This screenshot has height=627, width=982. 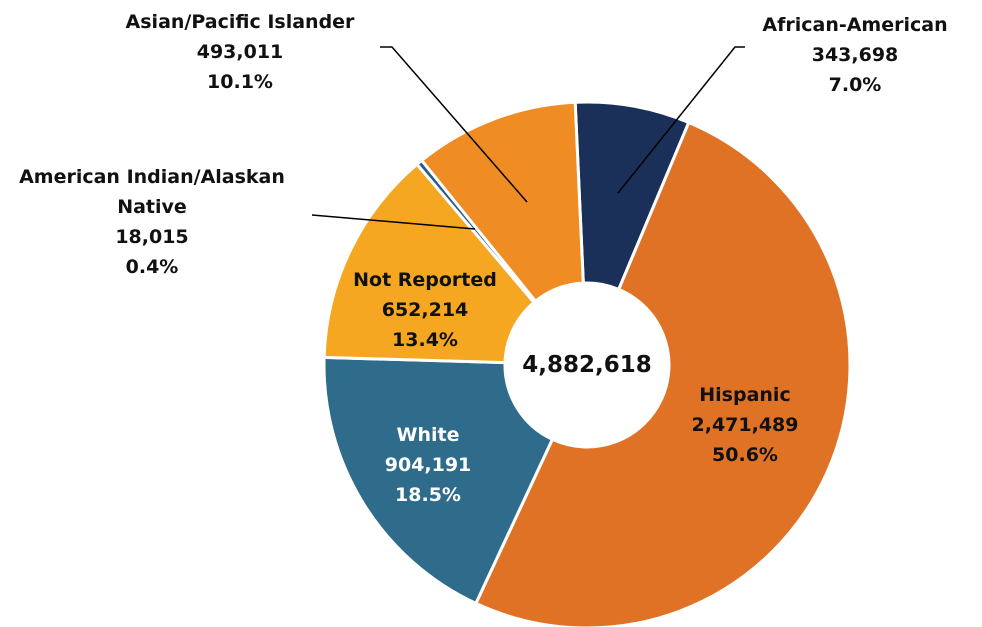 I want to click on percent-label: 0.4%, so click(x=152, y=267).